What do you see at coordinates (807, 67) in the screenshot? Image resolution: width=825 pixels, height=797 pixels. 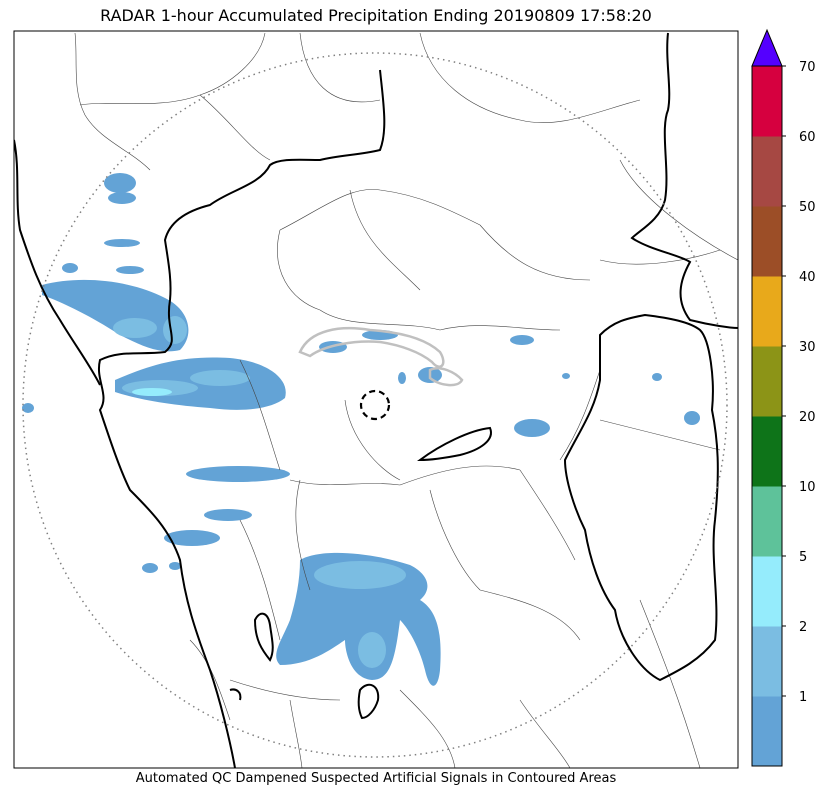 I see `colorbar-tick-label: 70` at bounding box center [807, 67].